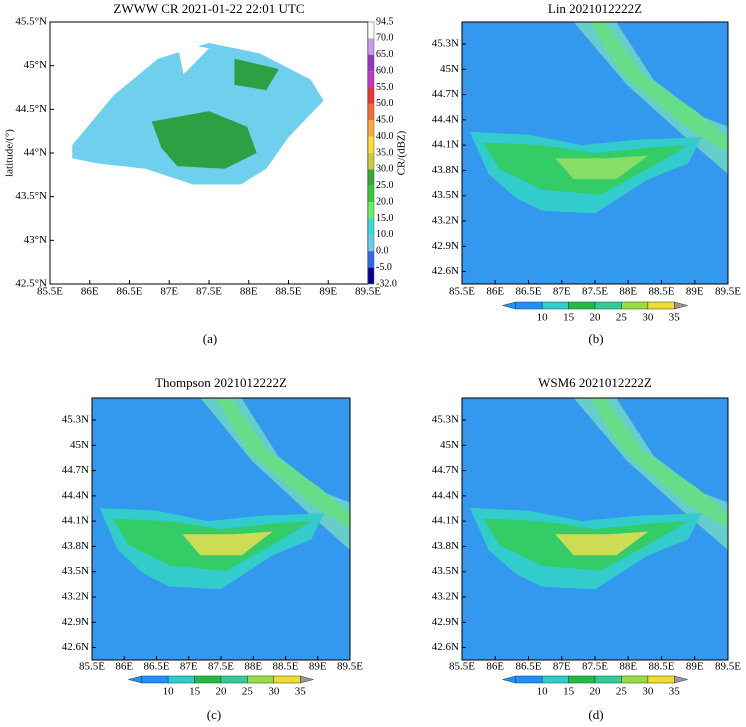  I want to click on y-tick-label: 43°N, so click(35, 240).